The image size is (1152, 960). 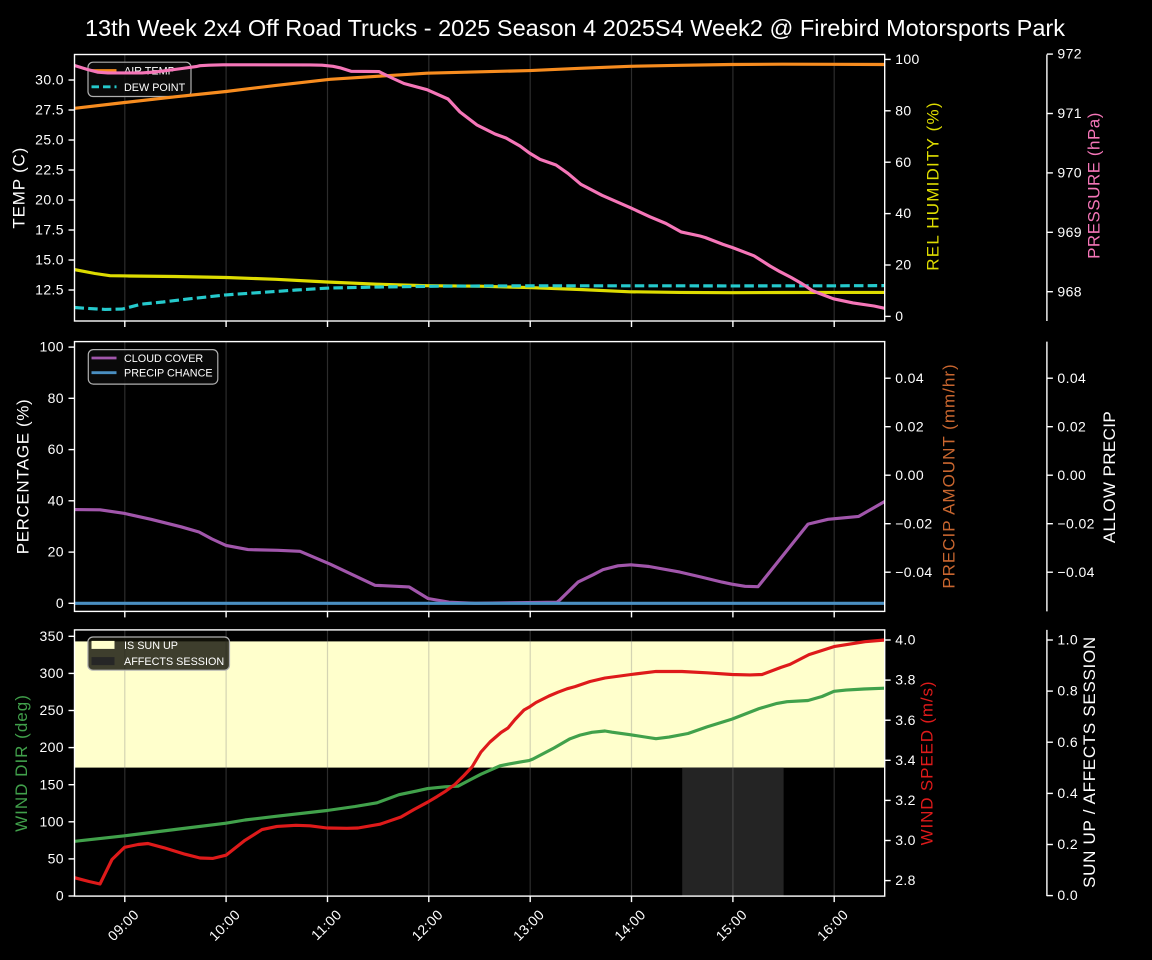 I want to click on svg-text: AFFECTS SESSION, so click(x=174, y=662).